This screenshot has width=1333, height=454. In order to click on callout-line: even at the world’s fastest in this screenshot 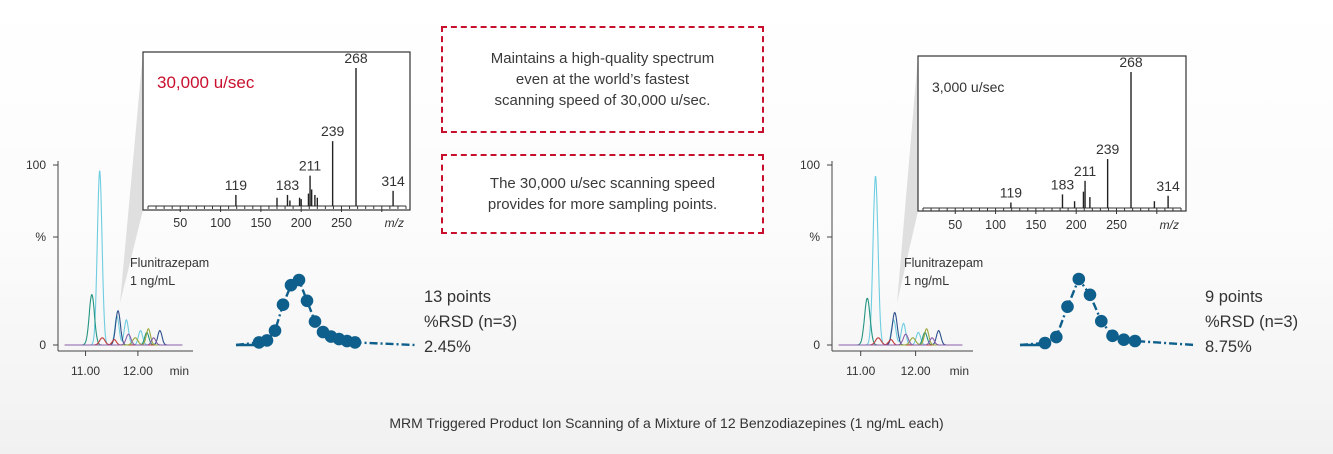, I will do `click(602, 79)`.